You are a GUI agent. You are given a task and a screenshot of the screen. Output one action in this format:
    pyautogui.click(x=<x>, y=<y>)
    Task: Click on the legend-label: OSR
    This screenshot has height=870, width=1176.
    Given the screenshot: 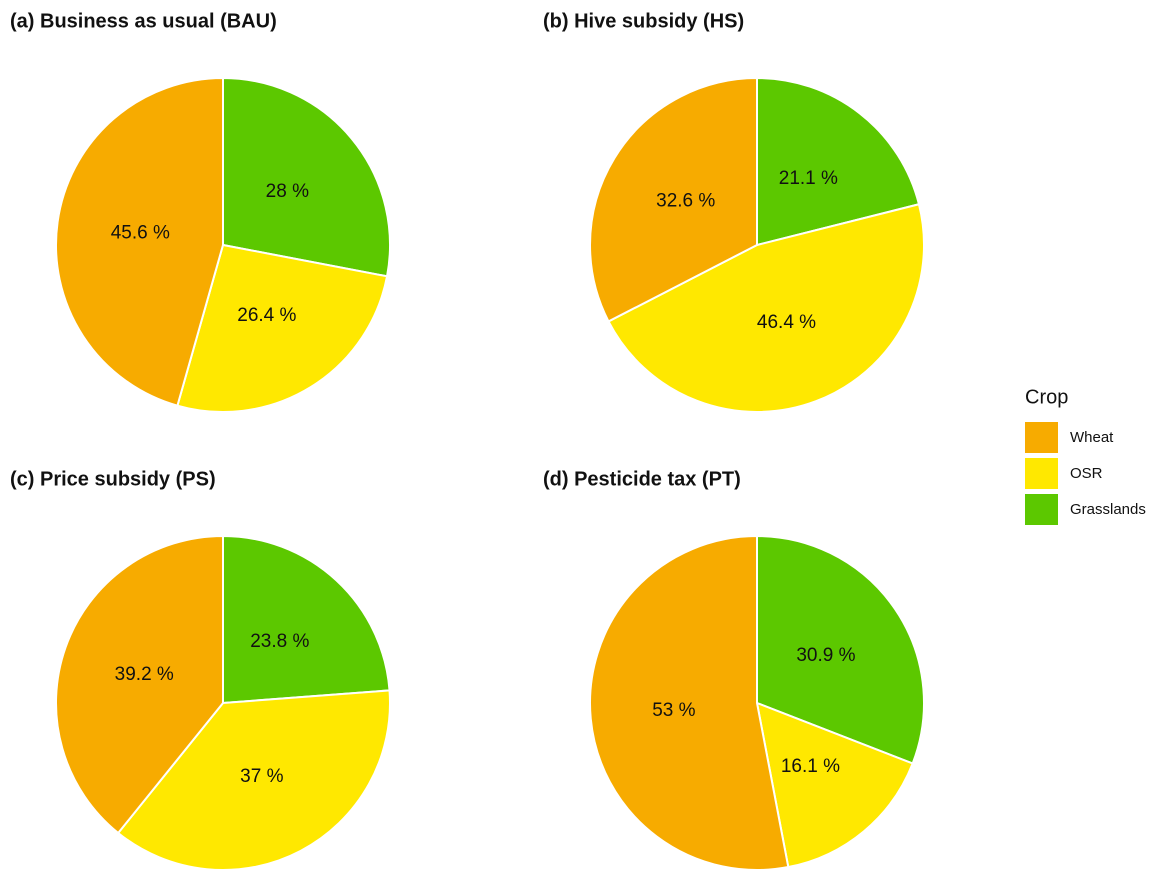 What is the action you would take?
    pyautogui.click(x=1086, y=473)
    